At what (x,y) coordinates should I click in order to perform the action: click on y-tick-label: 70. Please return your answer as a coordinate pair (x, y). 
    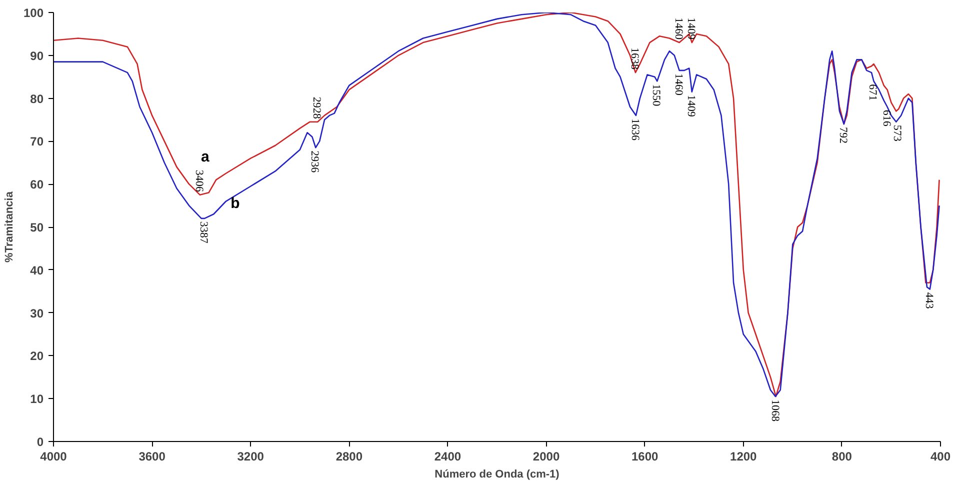
    Looking at the image, I should click on (37, 141).